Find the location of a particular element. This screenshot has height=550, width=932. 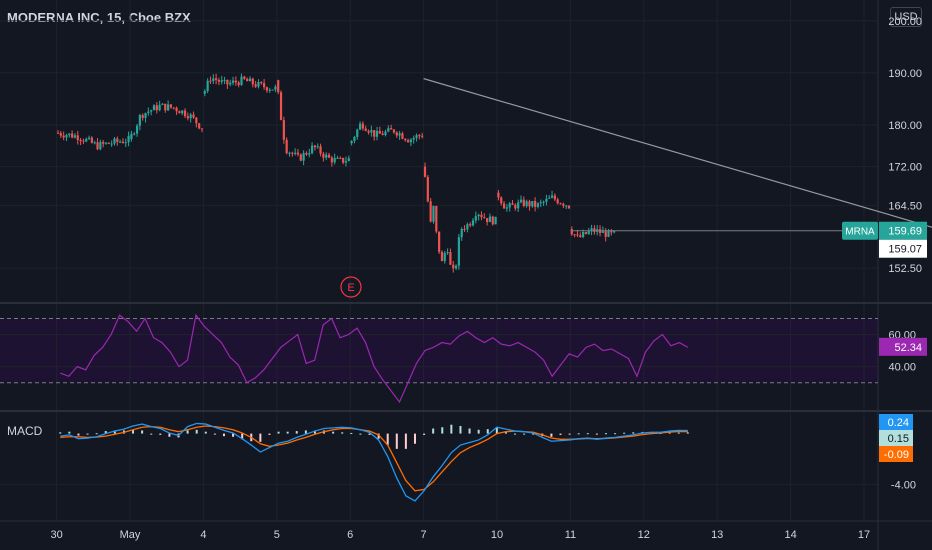

earnings-marker-circle is located at coordinates (351, 287).